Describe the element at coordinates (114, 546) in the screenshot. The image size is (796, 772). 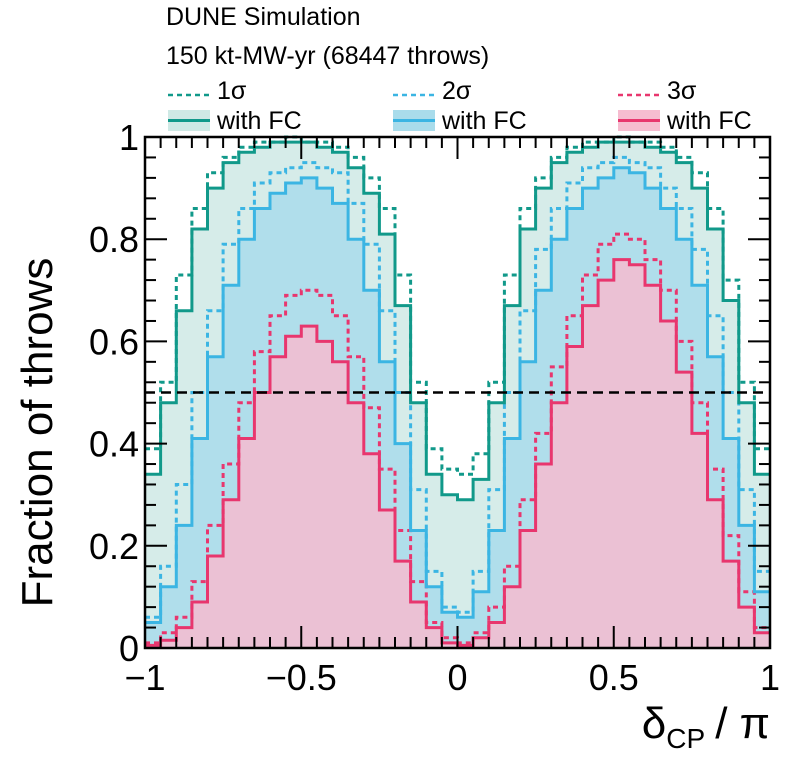
I see `y-tick-label: 0.2` at that location.